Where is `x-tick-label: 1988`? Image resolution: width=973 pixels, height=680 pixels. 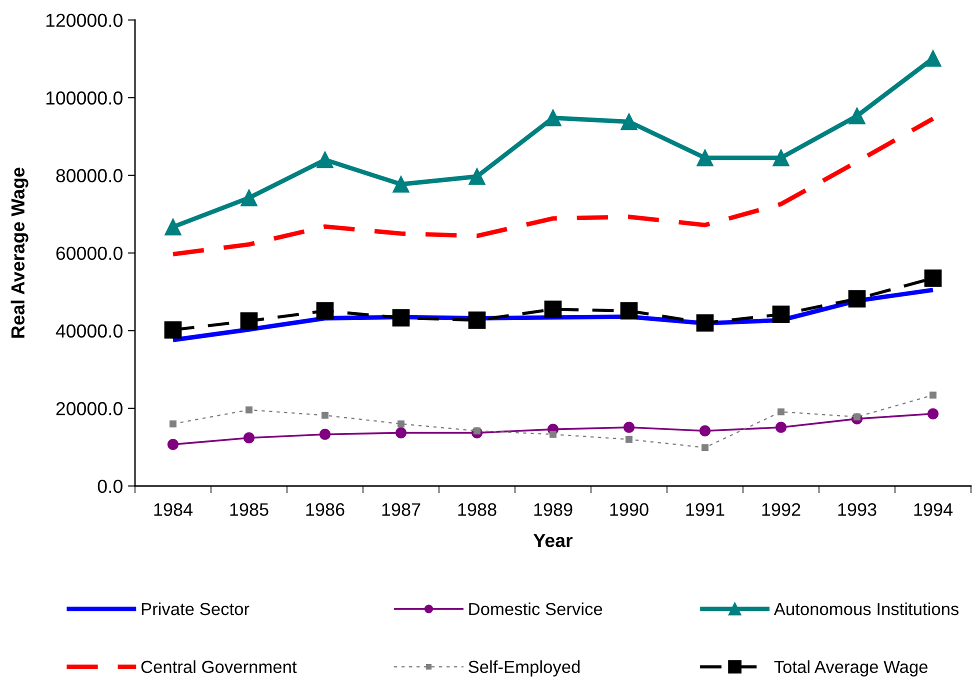
x-tick-label: 1988 is located at coordinates (477, 509).